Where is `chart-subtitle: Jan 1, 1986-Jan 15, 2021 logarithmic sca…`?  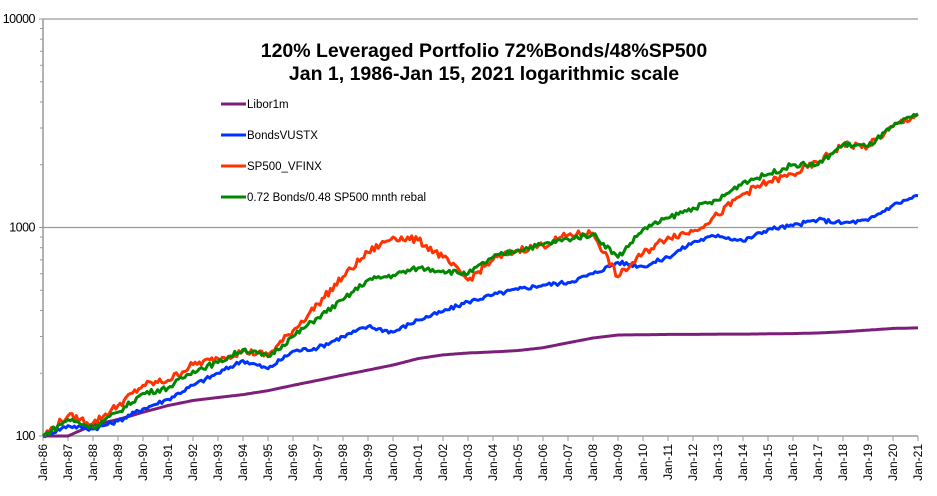 chart-subtitle: Jan 1, 1986-Jan 15, 2021 logarithmic sca… is located at coordinates (484, 74).